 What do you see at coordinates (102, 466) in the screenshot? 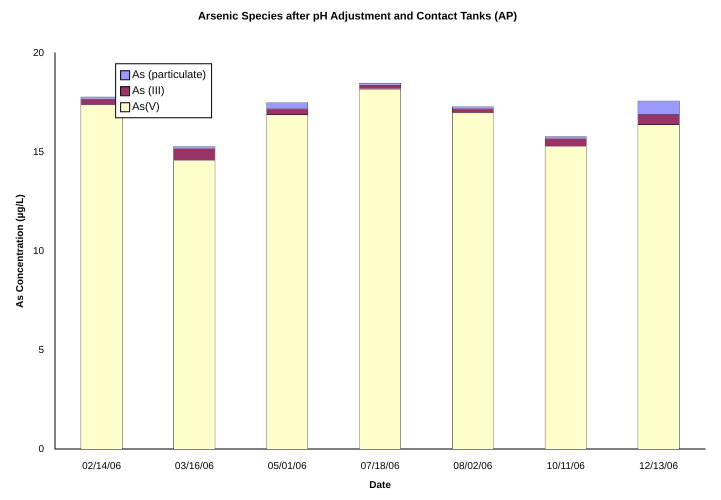
I see `x-tick-label: 02/14/06` at bounding box center [102, 466].